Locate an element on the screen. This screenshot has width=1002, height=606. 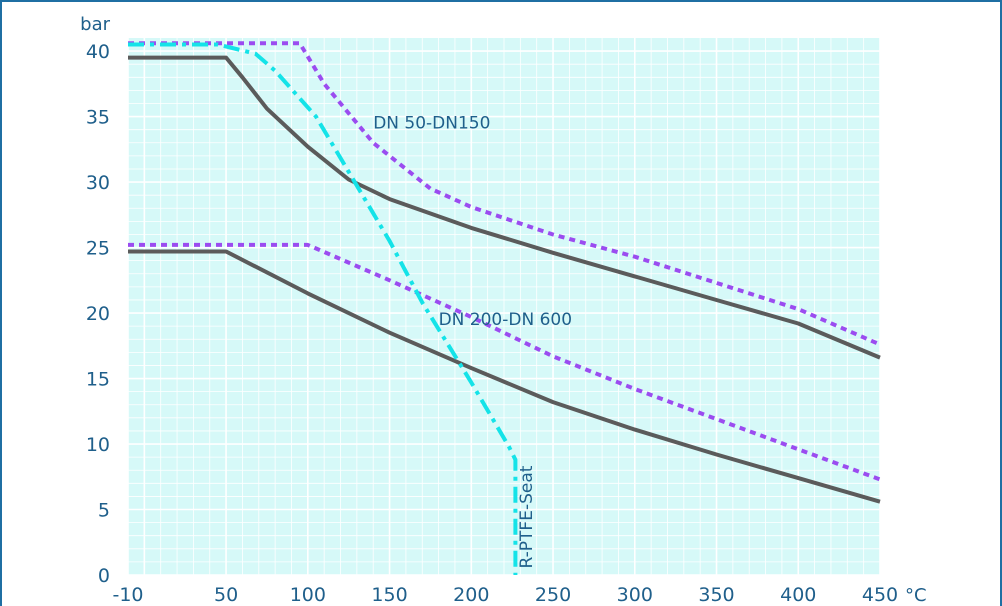
annotation-label: R-PTFE-Seat is located at coordinates (527, 516).